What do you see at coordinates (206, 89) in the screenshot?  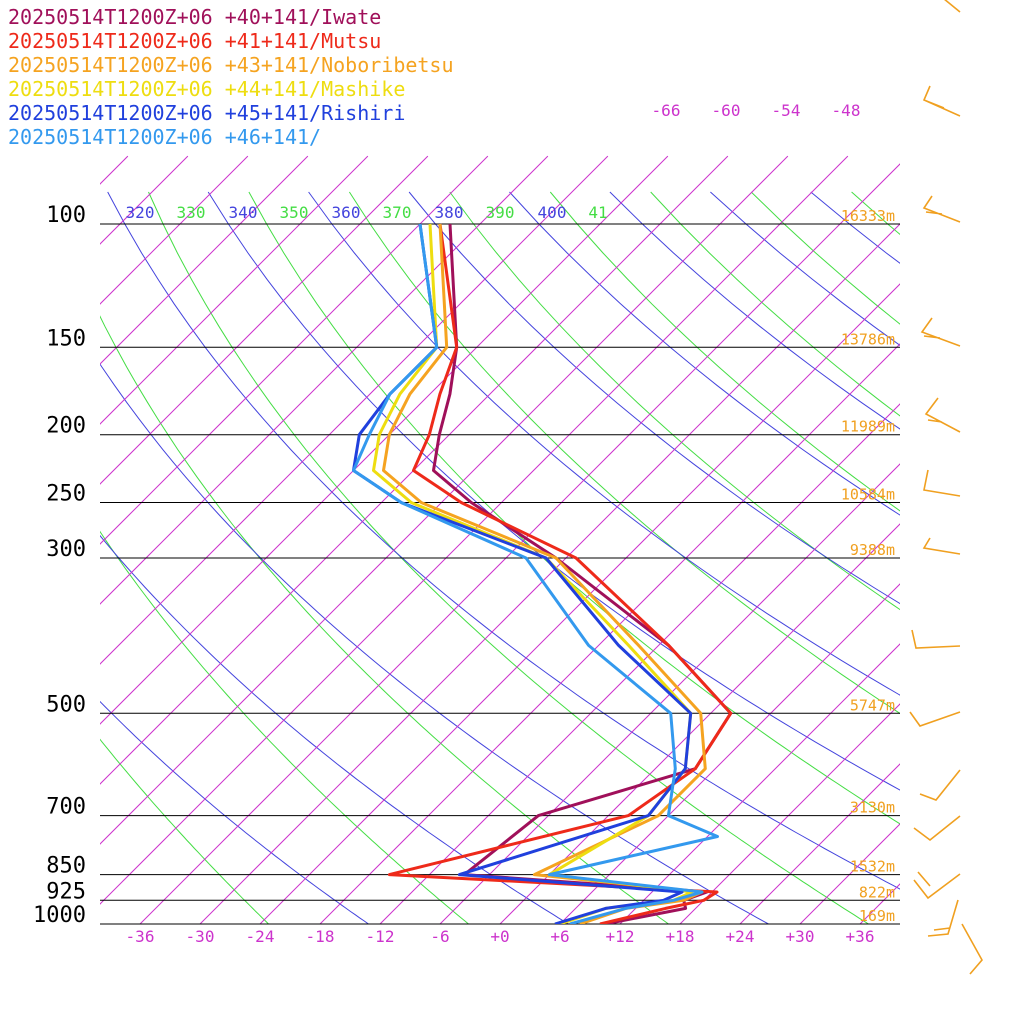 I see `legend-entry-4: 20250514T1200Z+06 +44+141/Mashike` at bounding box center [206, 89].